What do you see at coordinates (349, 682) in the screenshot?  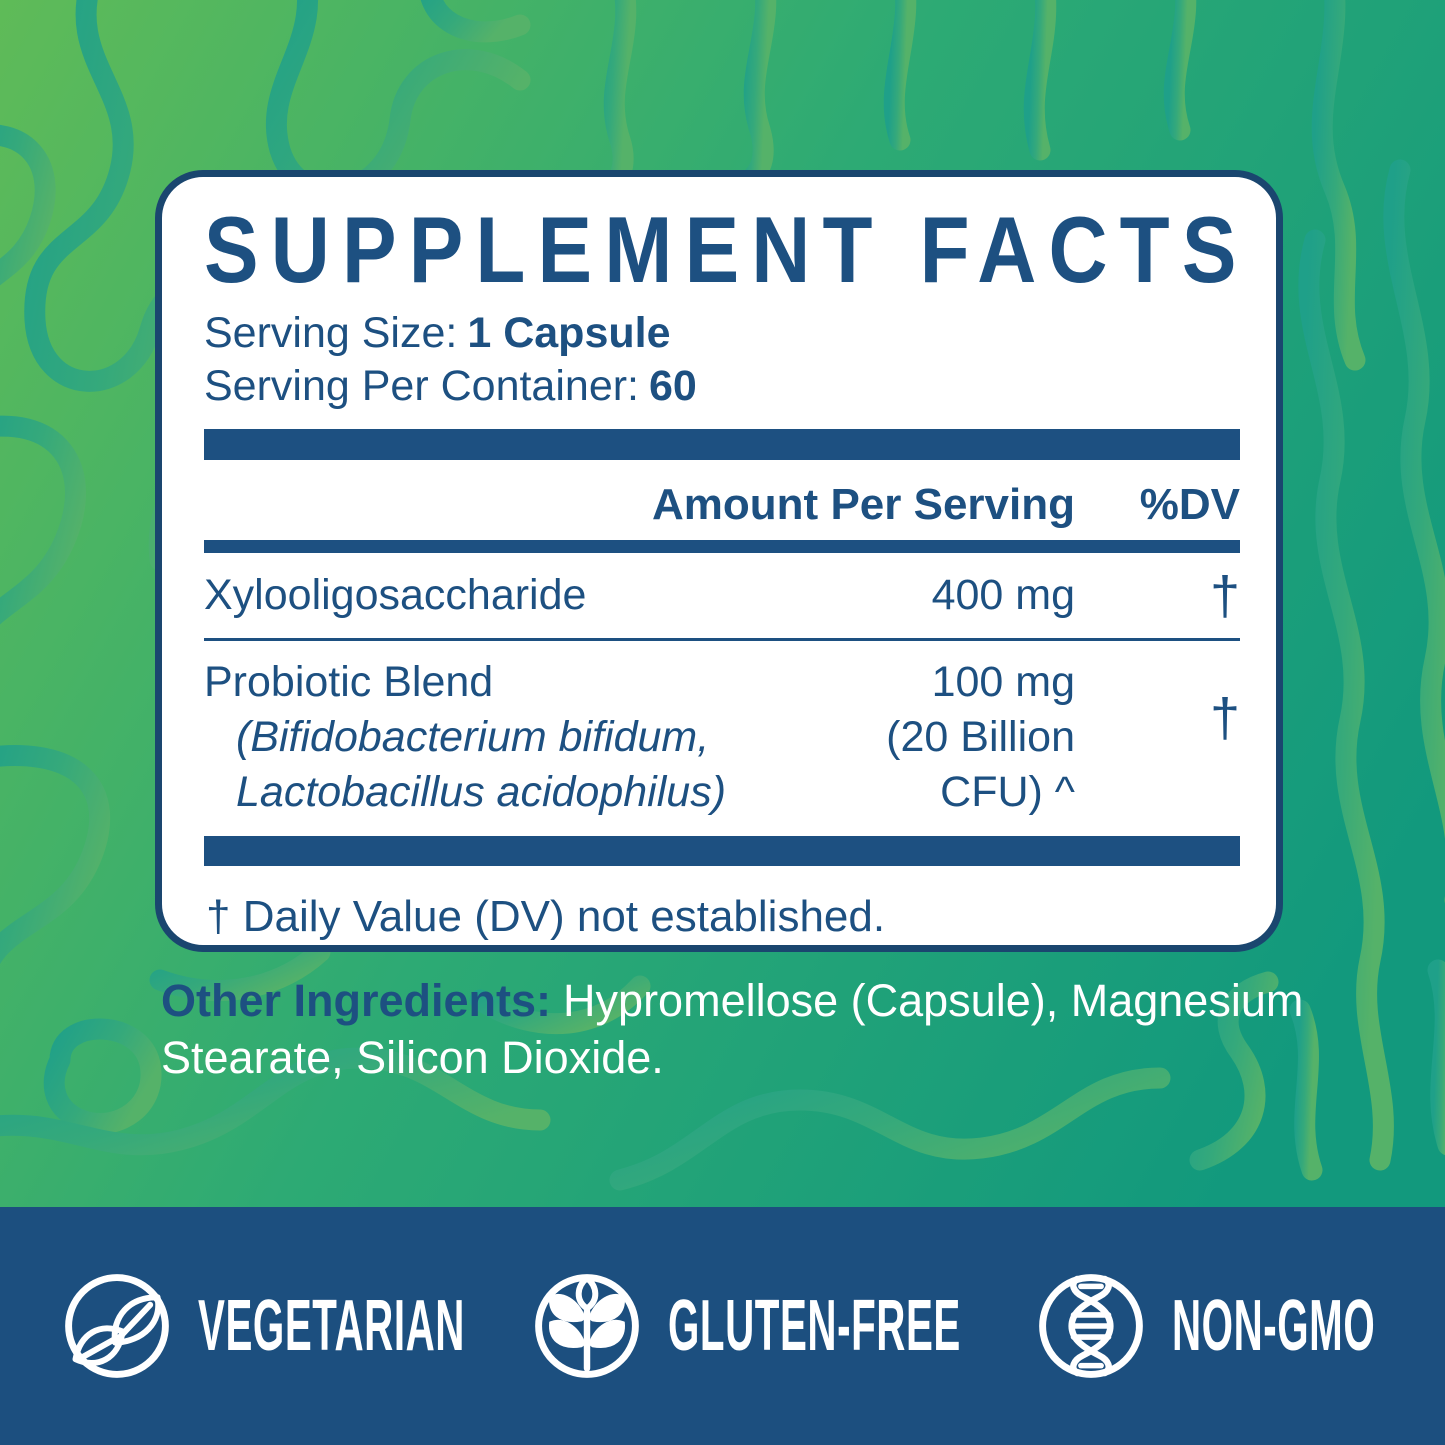 I see `ingredient-name-line1: Probiotic Blend` at bounding box center [349, 682].